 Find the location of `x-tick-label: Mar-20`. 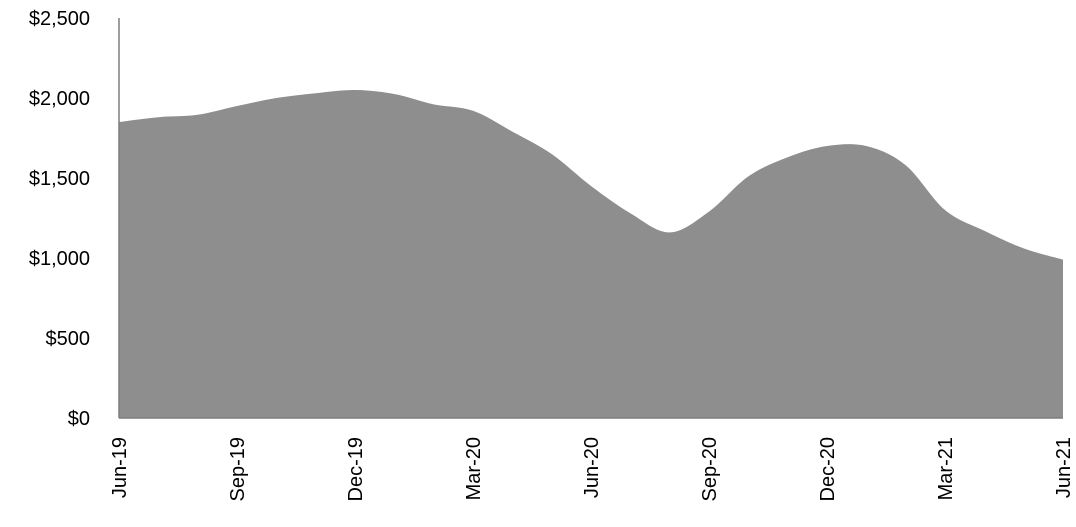

x-tick-label: Mar-20 is located at coordinates (474, 468).